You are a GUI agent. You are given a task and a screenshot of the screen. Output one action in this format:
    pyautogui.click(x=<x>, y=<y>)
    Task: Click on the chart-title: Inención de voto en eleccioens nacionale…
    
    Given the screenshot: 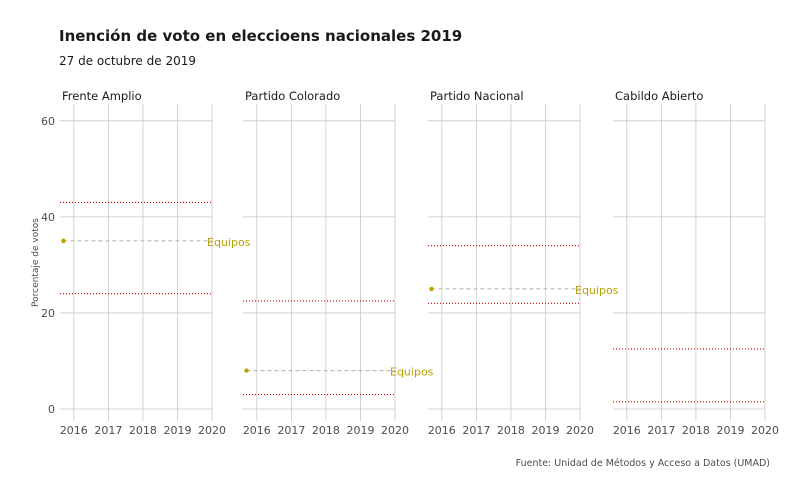 What is the action you would take?
    pyautogui.click(x=261, y=36)
    